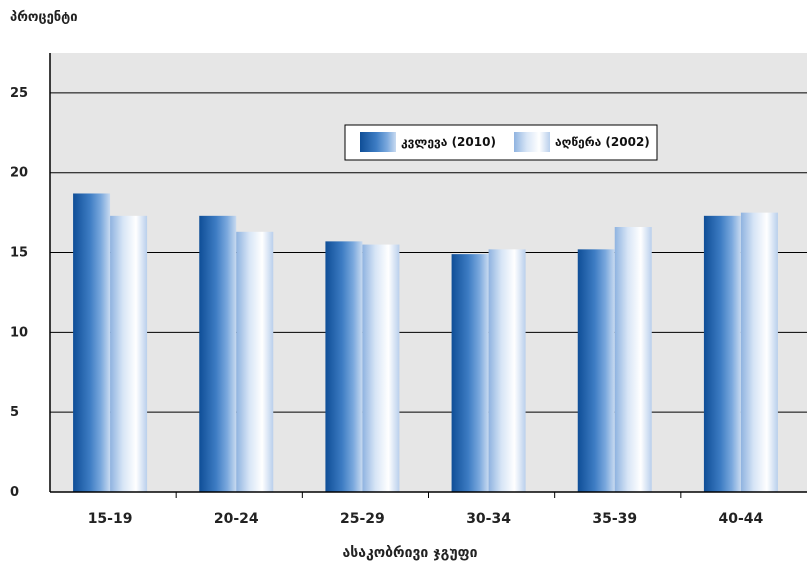  What do you see at coordinates (426, 519) in the screenshot?
I see `x-tick-labels: 15-19 20-24 25-29 30-34 35-39 40-44` at bounding box center [426, 519].